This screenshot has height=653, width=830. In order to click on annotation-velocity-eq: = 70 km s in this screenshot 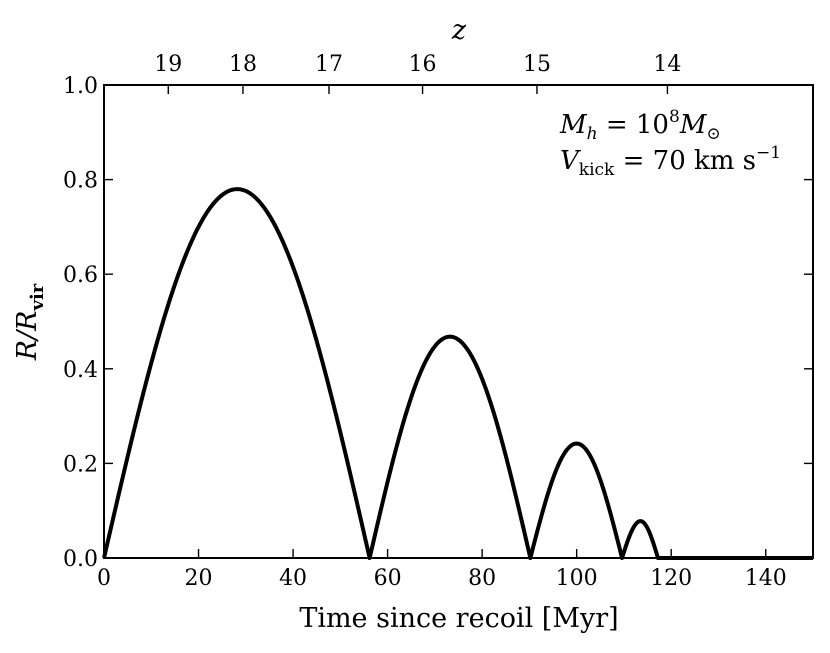, I will do `click(685, 161)`.